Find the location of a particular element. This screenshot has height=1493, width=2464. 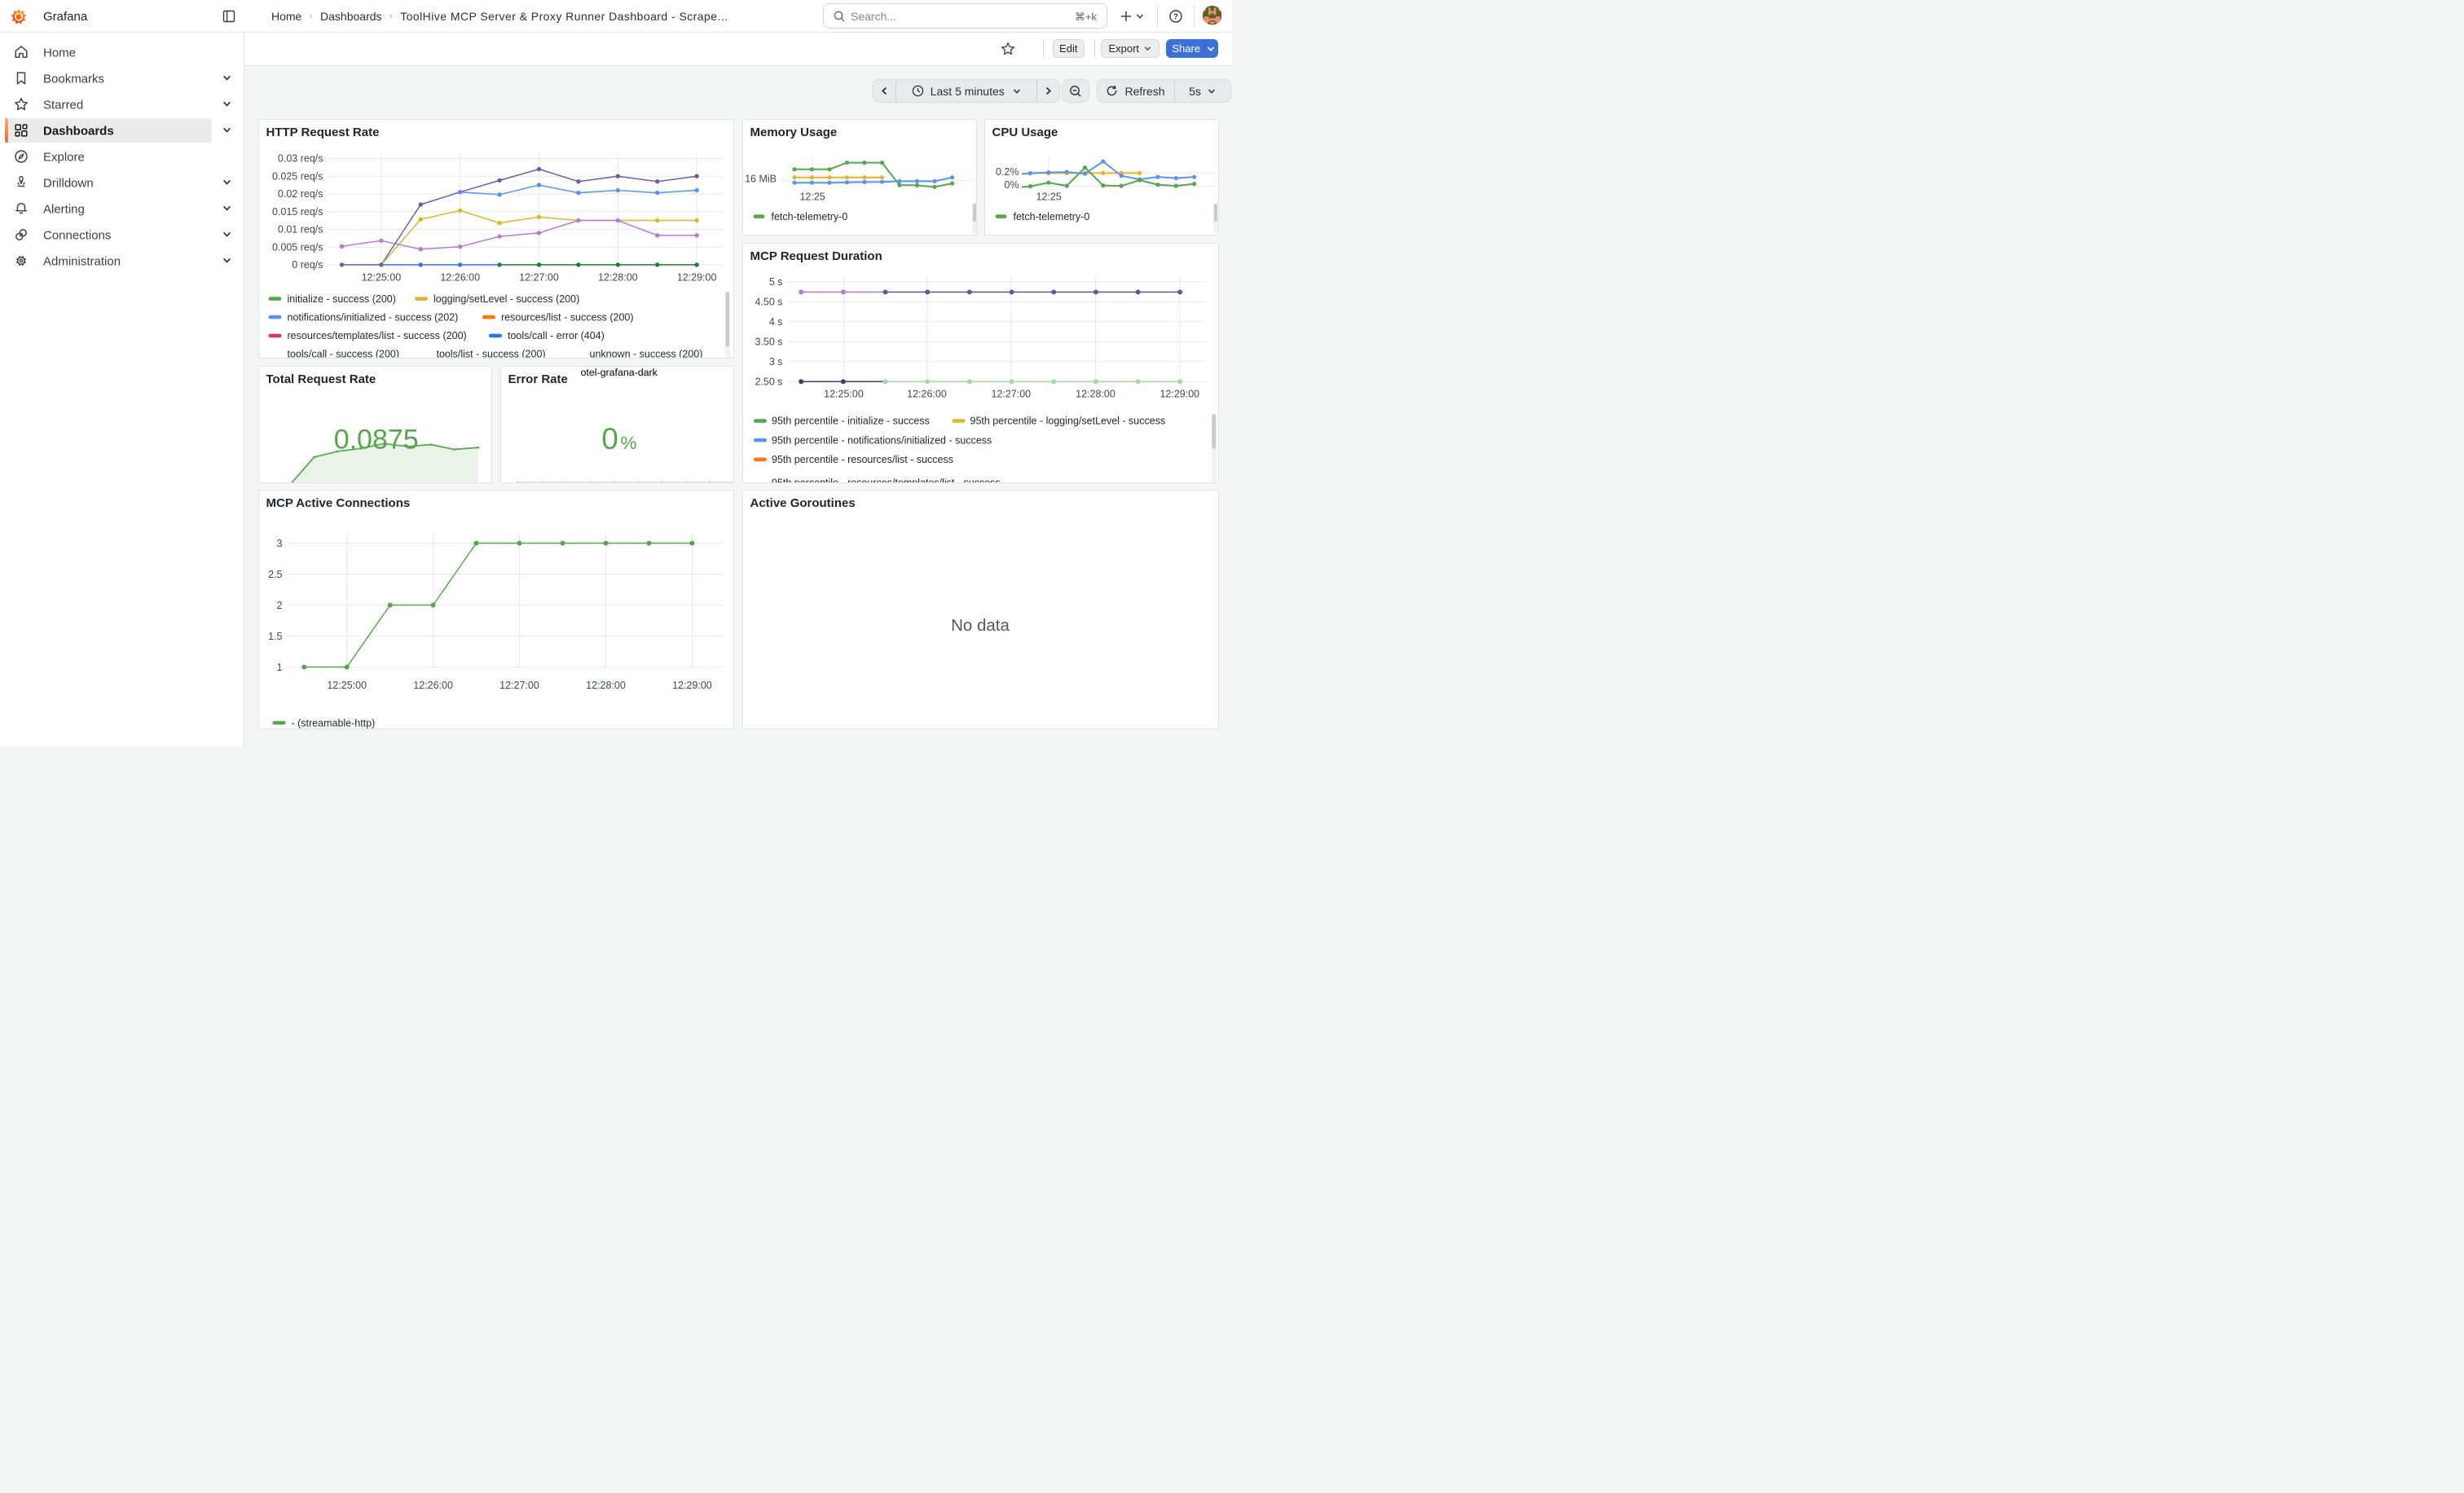

svg-text: 3 is located at coordinates (279, 543).